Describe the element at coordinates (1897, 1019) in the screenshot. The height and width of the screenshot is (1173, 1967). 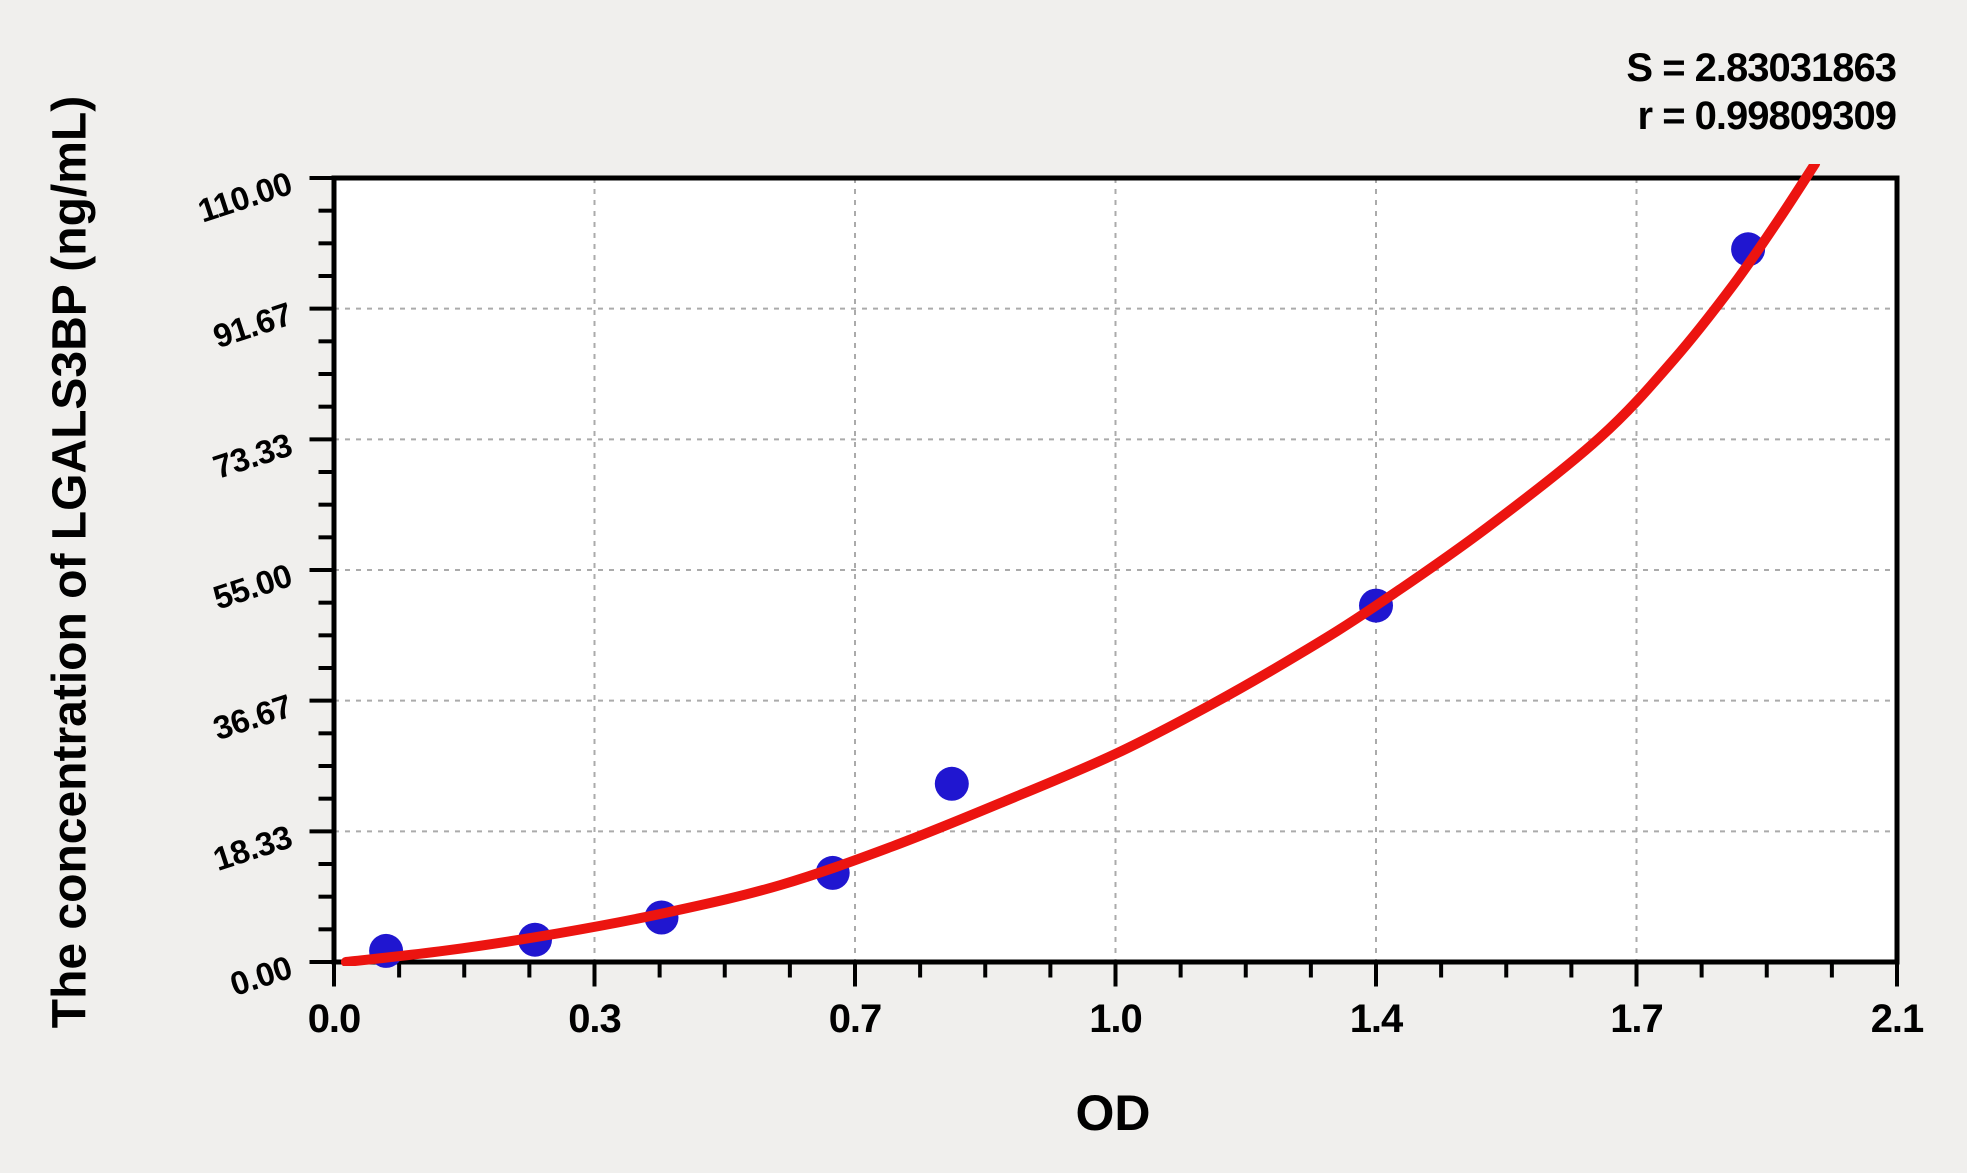
I see `x-tick-label: 2.1` at that location.